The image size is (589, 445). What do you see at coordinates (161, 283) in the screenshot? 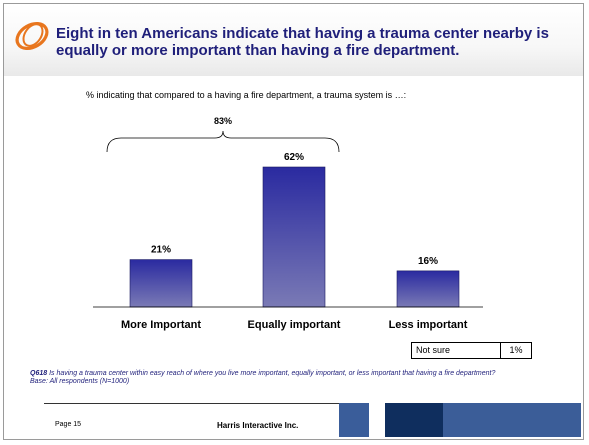
I see `bar-more-important` at bounding box center [161, 283].